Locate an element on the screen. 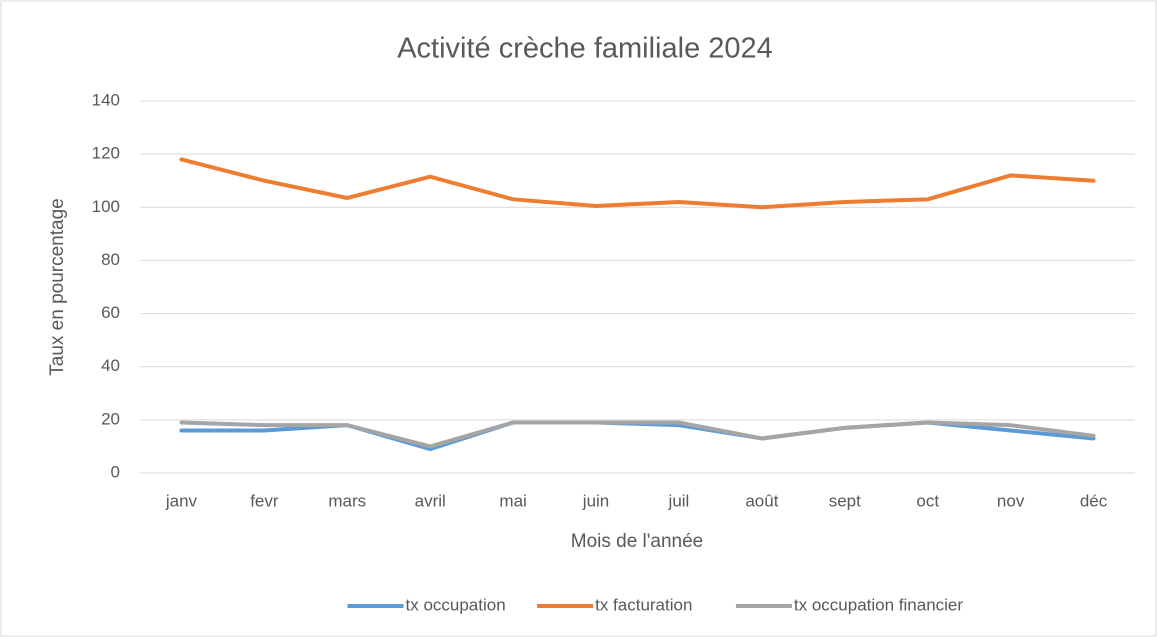 This screenshot has width=1157, height=637. y-tick-label: 60 is located at coordinates (110, 312).